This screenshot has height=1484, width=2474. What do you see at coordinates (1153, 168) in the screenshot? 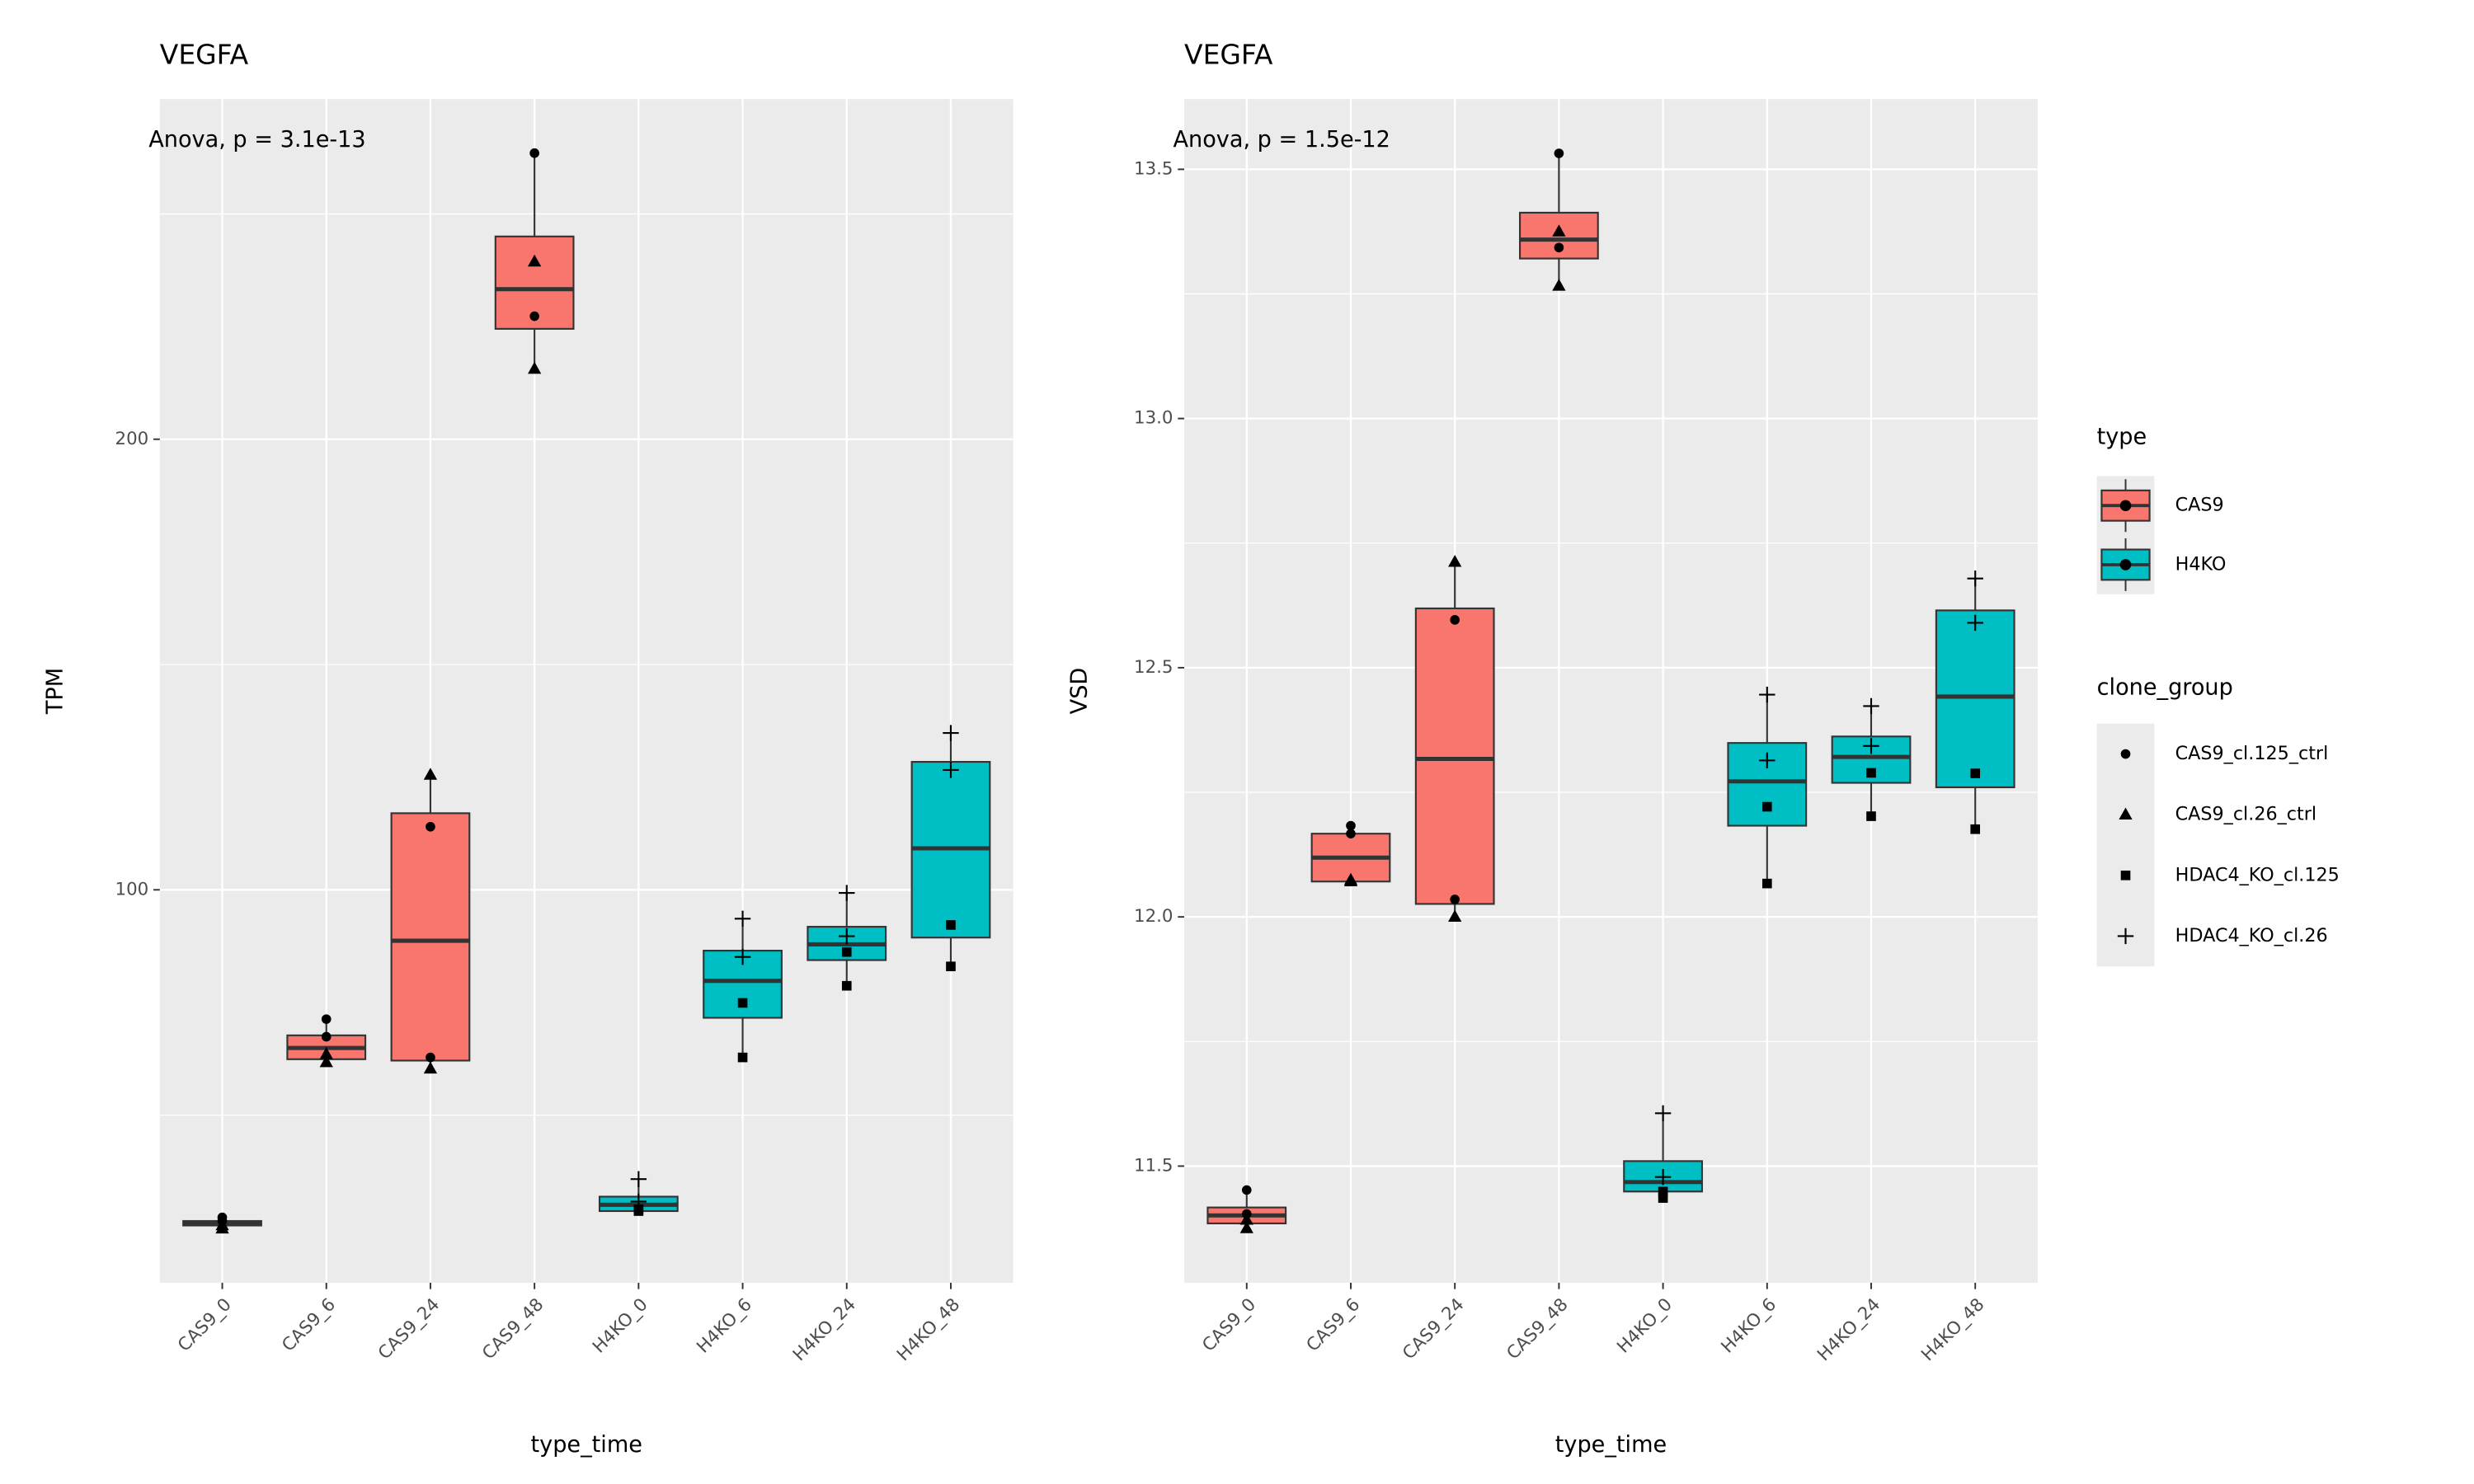
I see `y-tick-label: 13.5` at bounding box center [1153, 168].